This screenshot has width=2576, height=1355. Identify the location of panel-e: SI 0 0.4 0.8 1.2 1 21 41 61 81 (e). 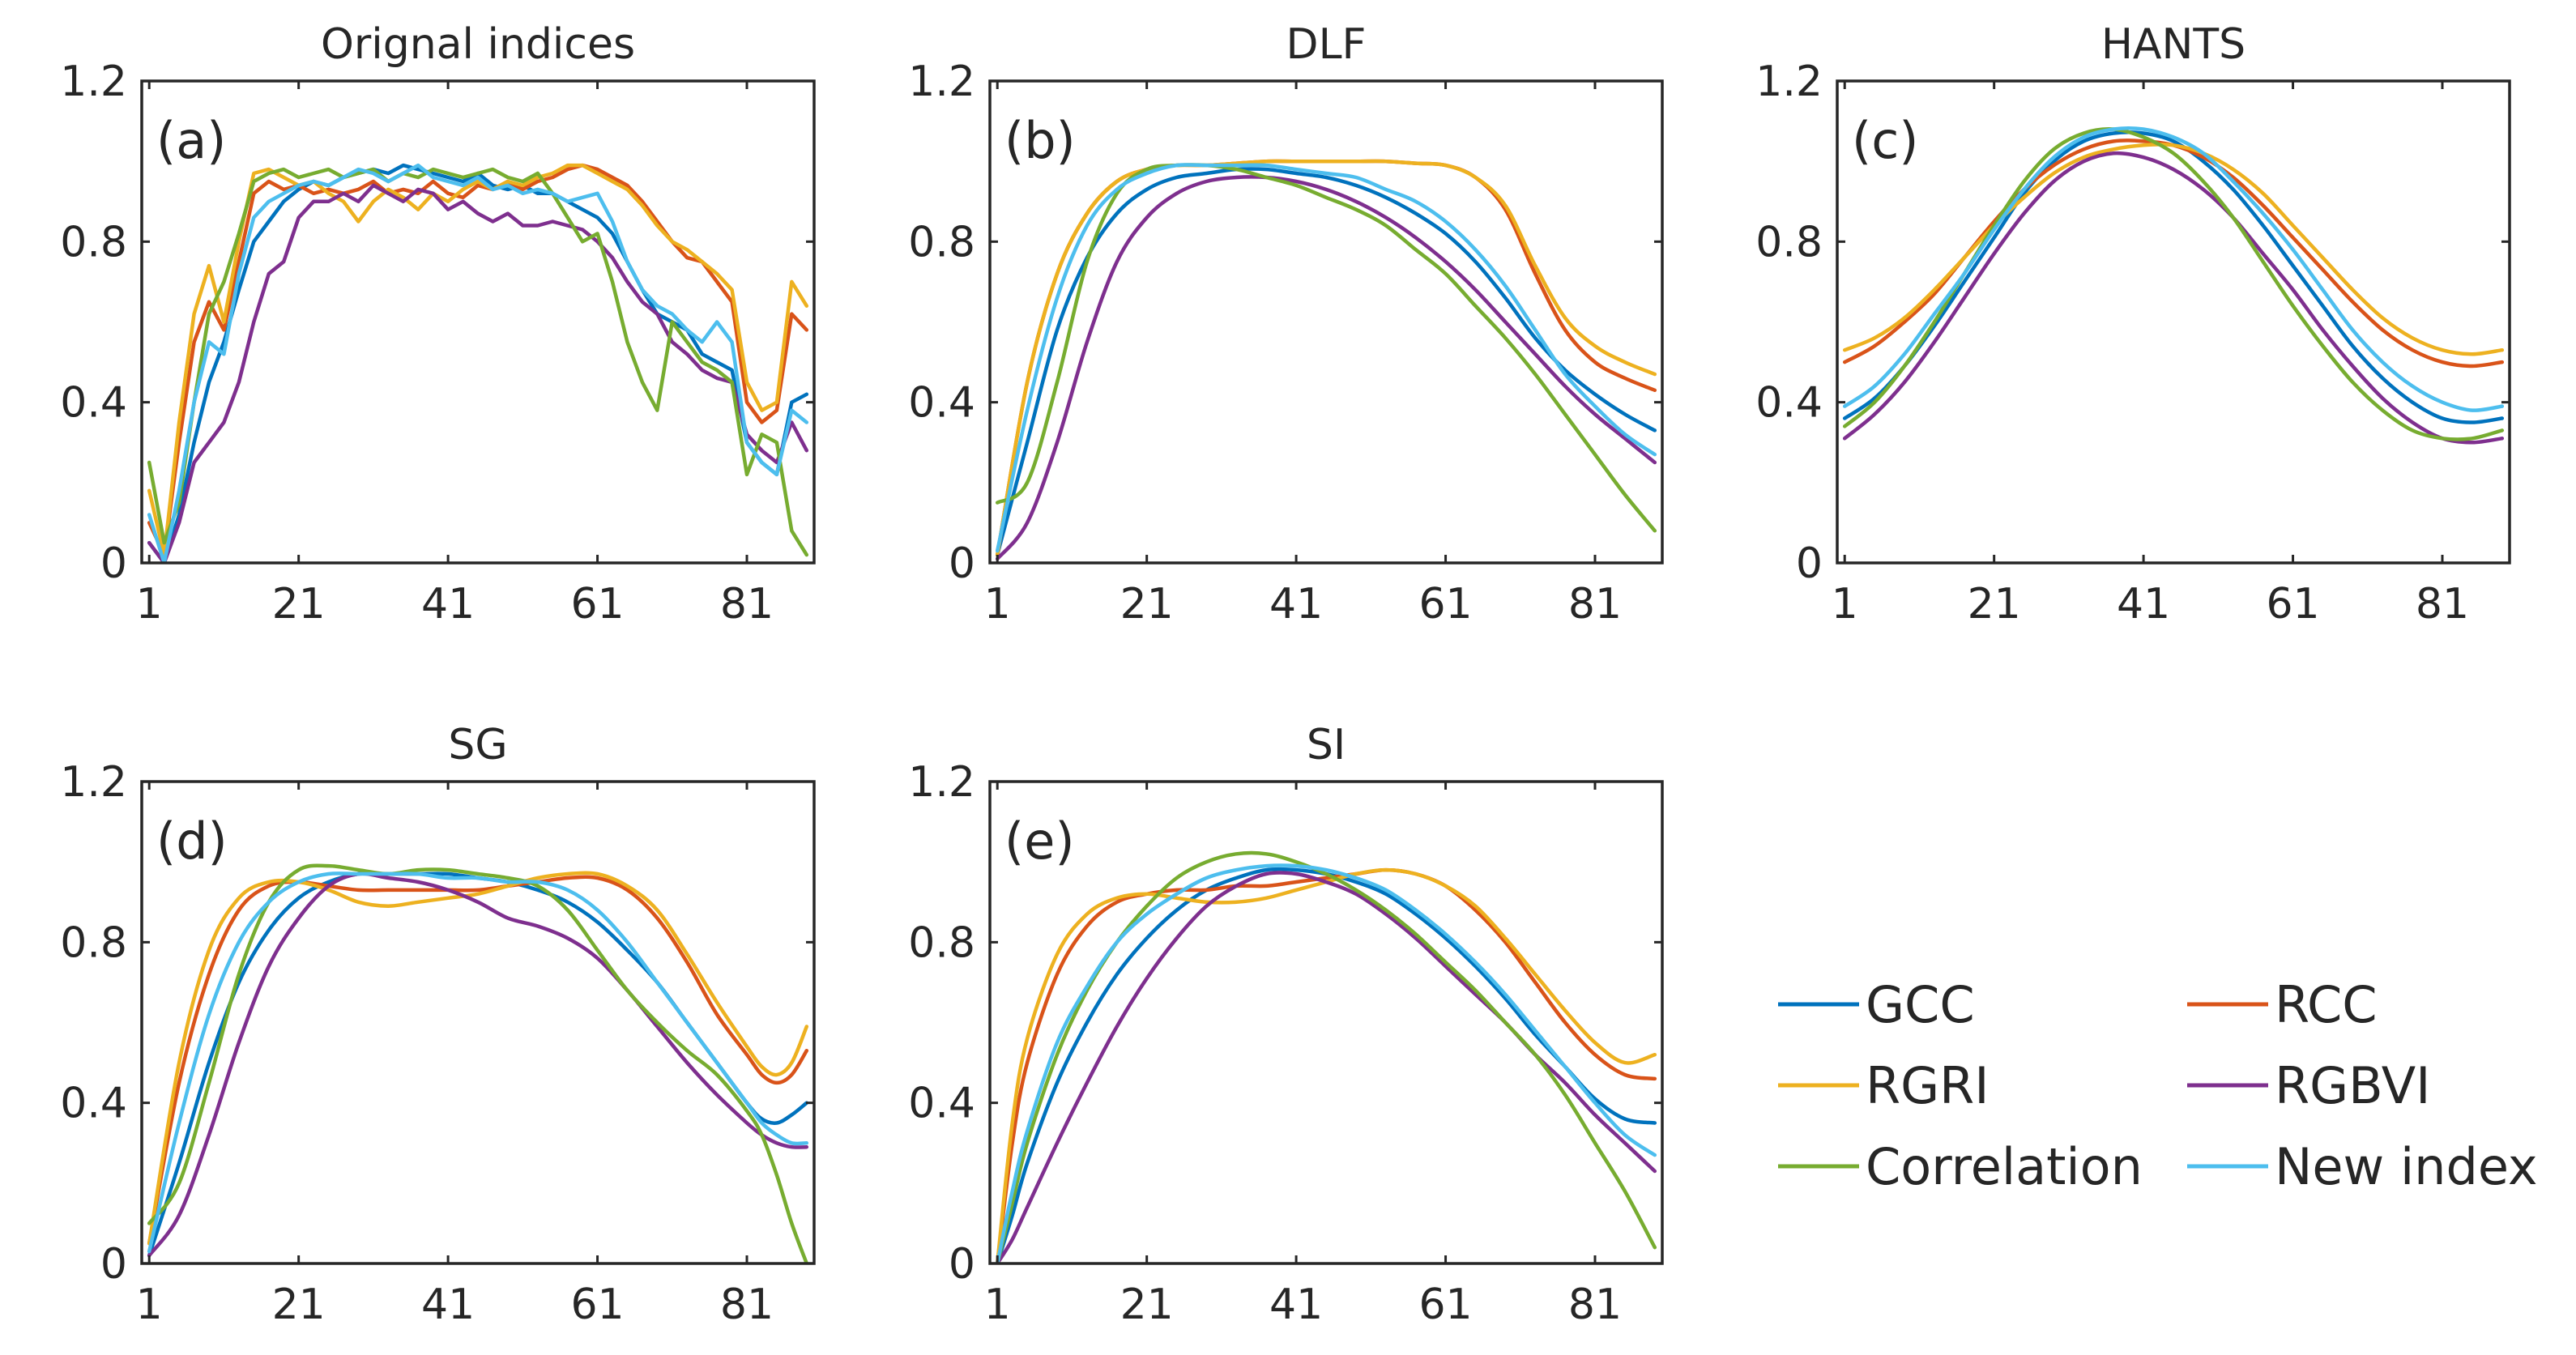
(1286, 1025).